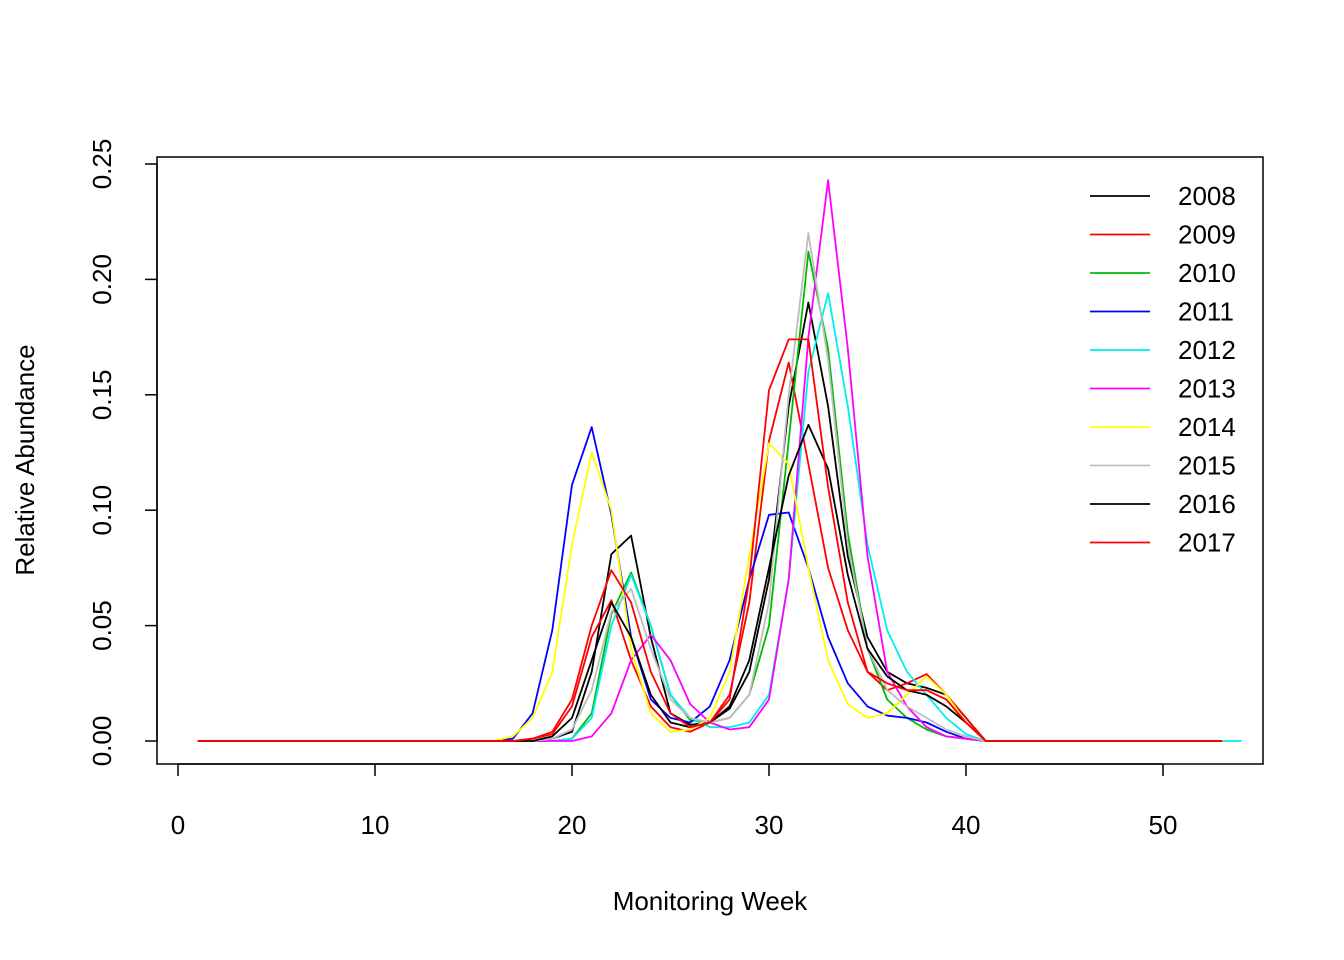 This screenshot has width=1344, height=960. Describe the element at coordinates (122, 453) in the screenshot. I see `y-axis: 0.00 0.05 0.10 0.15 0.20 0.25` at that location.